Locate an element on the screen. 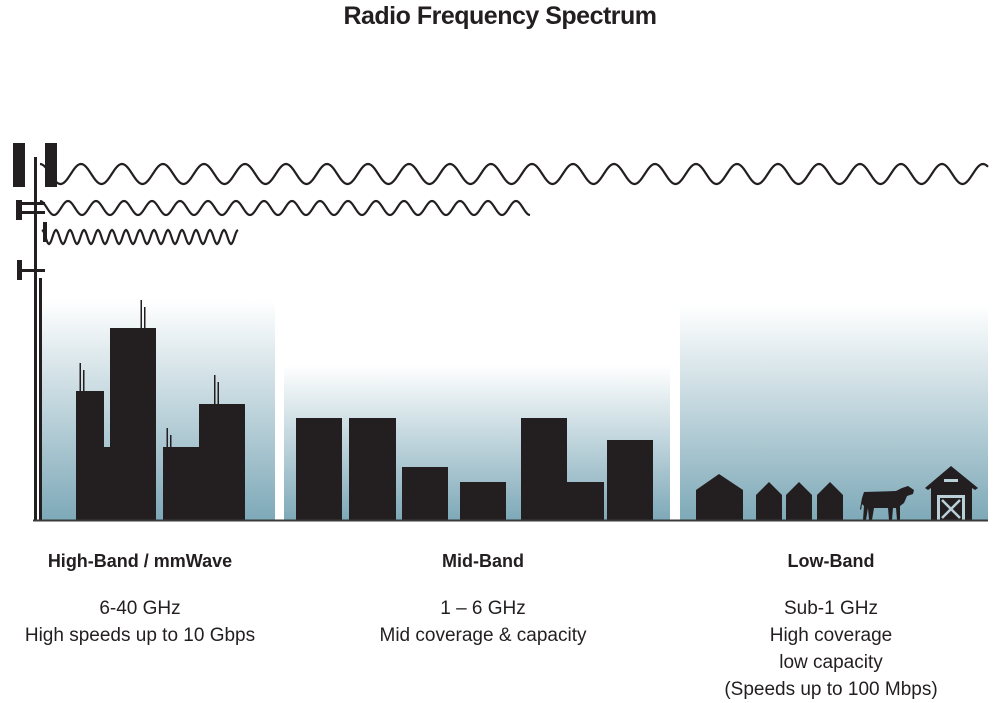 The width and height of the screenshot is (1000, 703). low-band-name: Low-Band is located at coordinates (831, 561).